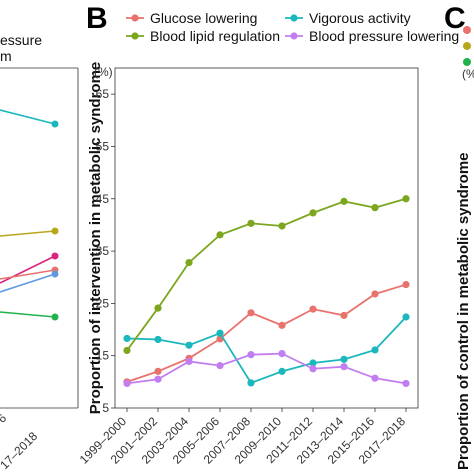 The height and width of the screenshot is (474, 474). I want to click on panel-b-y-unit: (%), so click(103, 72).